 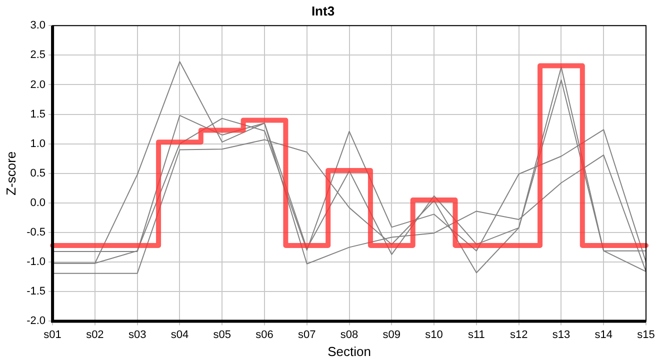 What do you see at coordinates (36, 321) in the screenshot?
I see `y-tick-label: -2.0` at bounding box center [36, 321].